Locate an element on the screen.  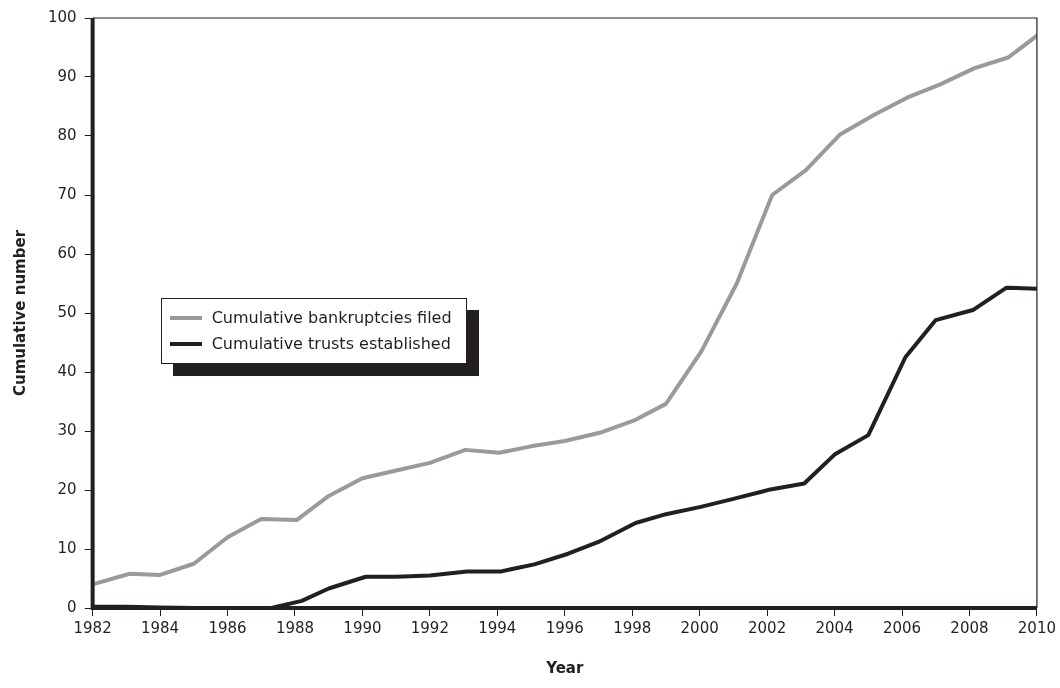
legend-label: Cumulative bankruptcies filed is located at coordinates (331, 318).